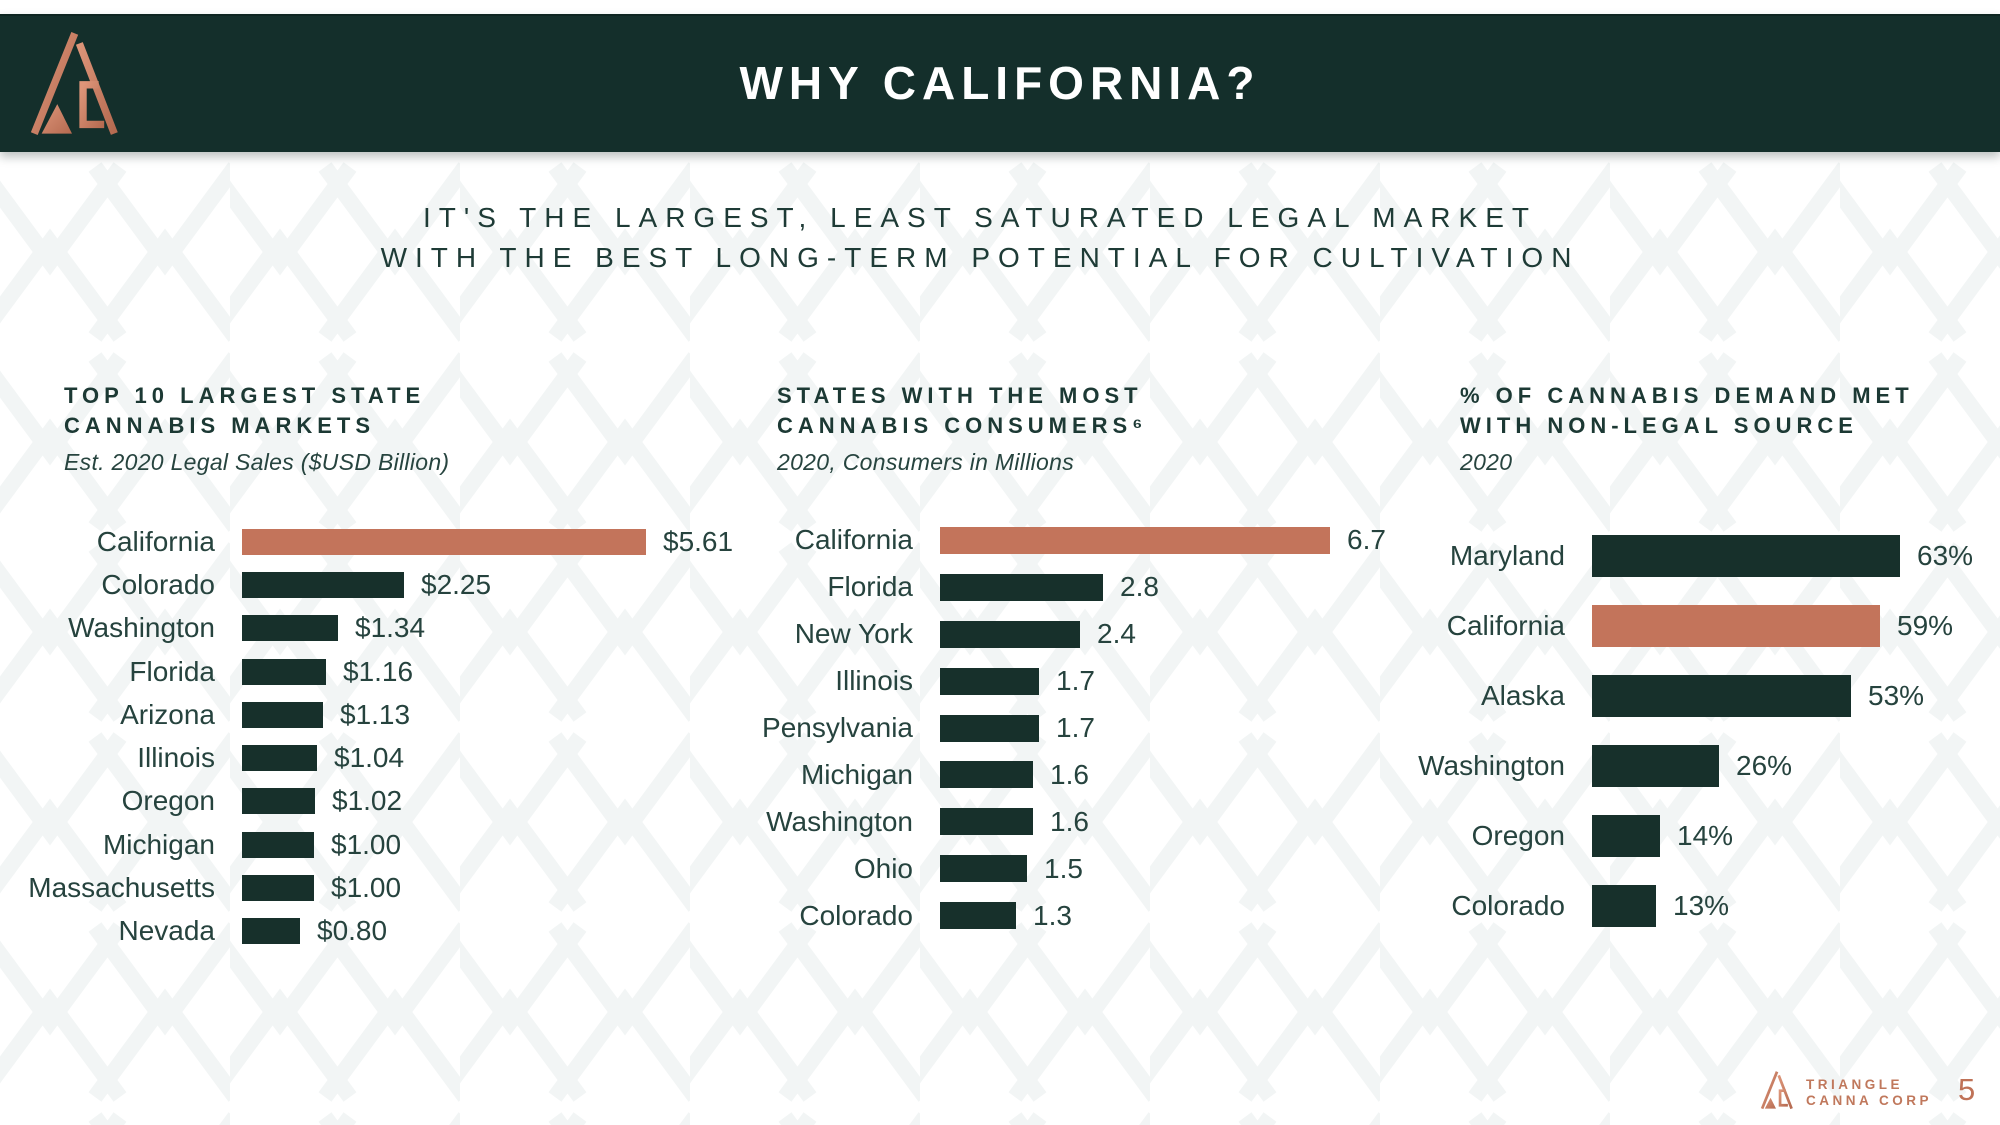 This screenshot has width=2000, height=1125. I want to click on value-label: $1.16, so click(378, 671).